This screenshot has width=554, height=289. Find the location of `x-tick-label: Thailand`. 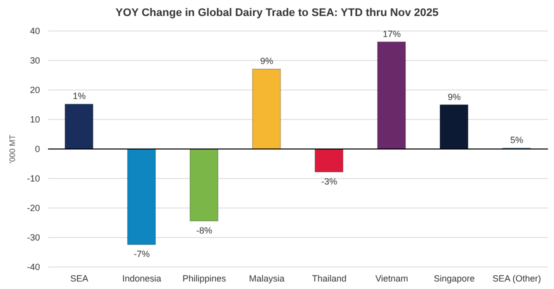

x-tick-label: Thailand is located at coordinates (329, 278).